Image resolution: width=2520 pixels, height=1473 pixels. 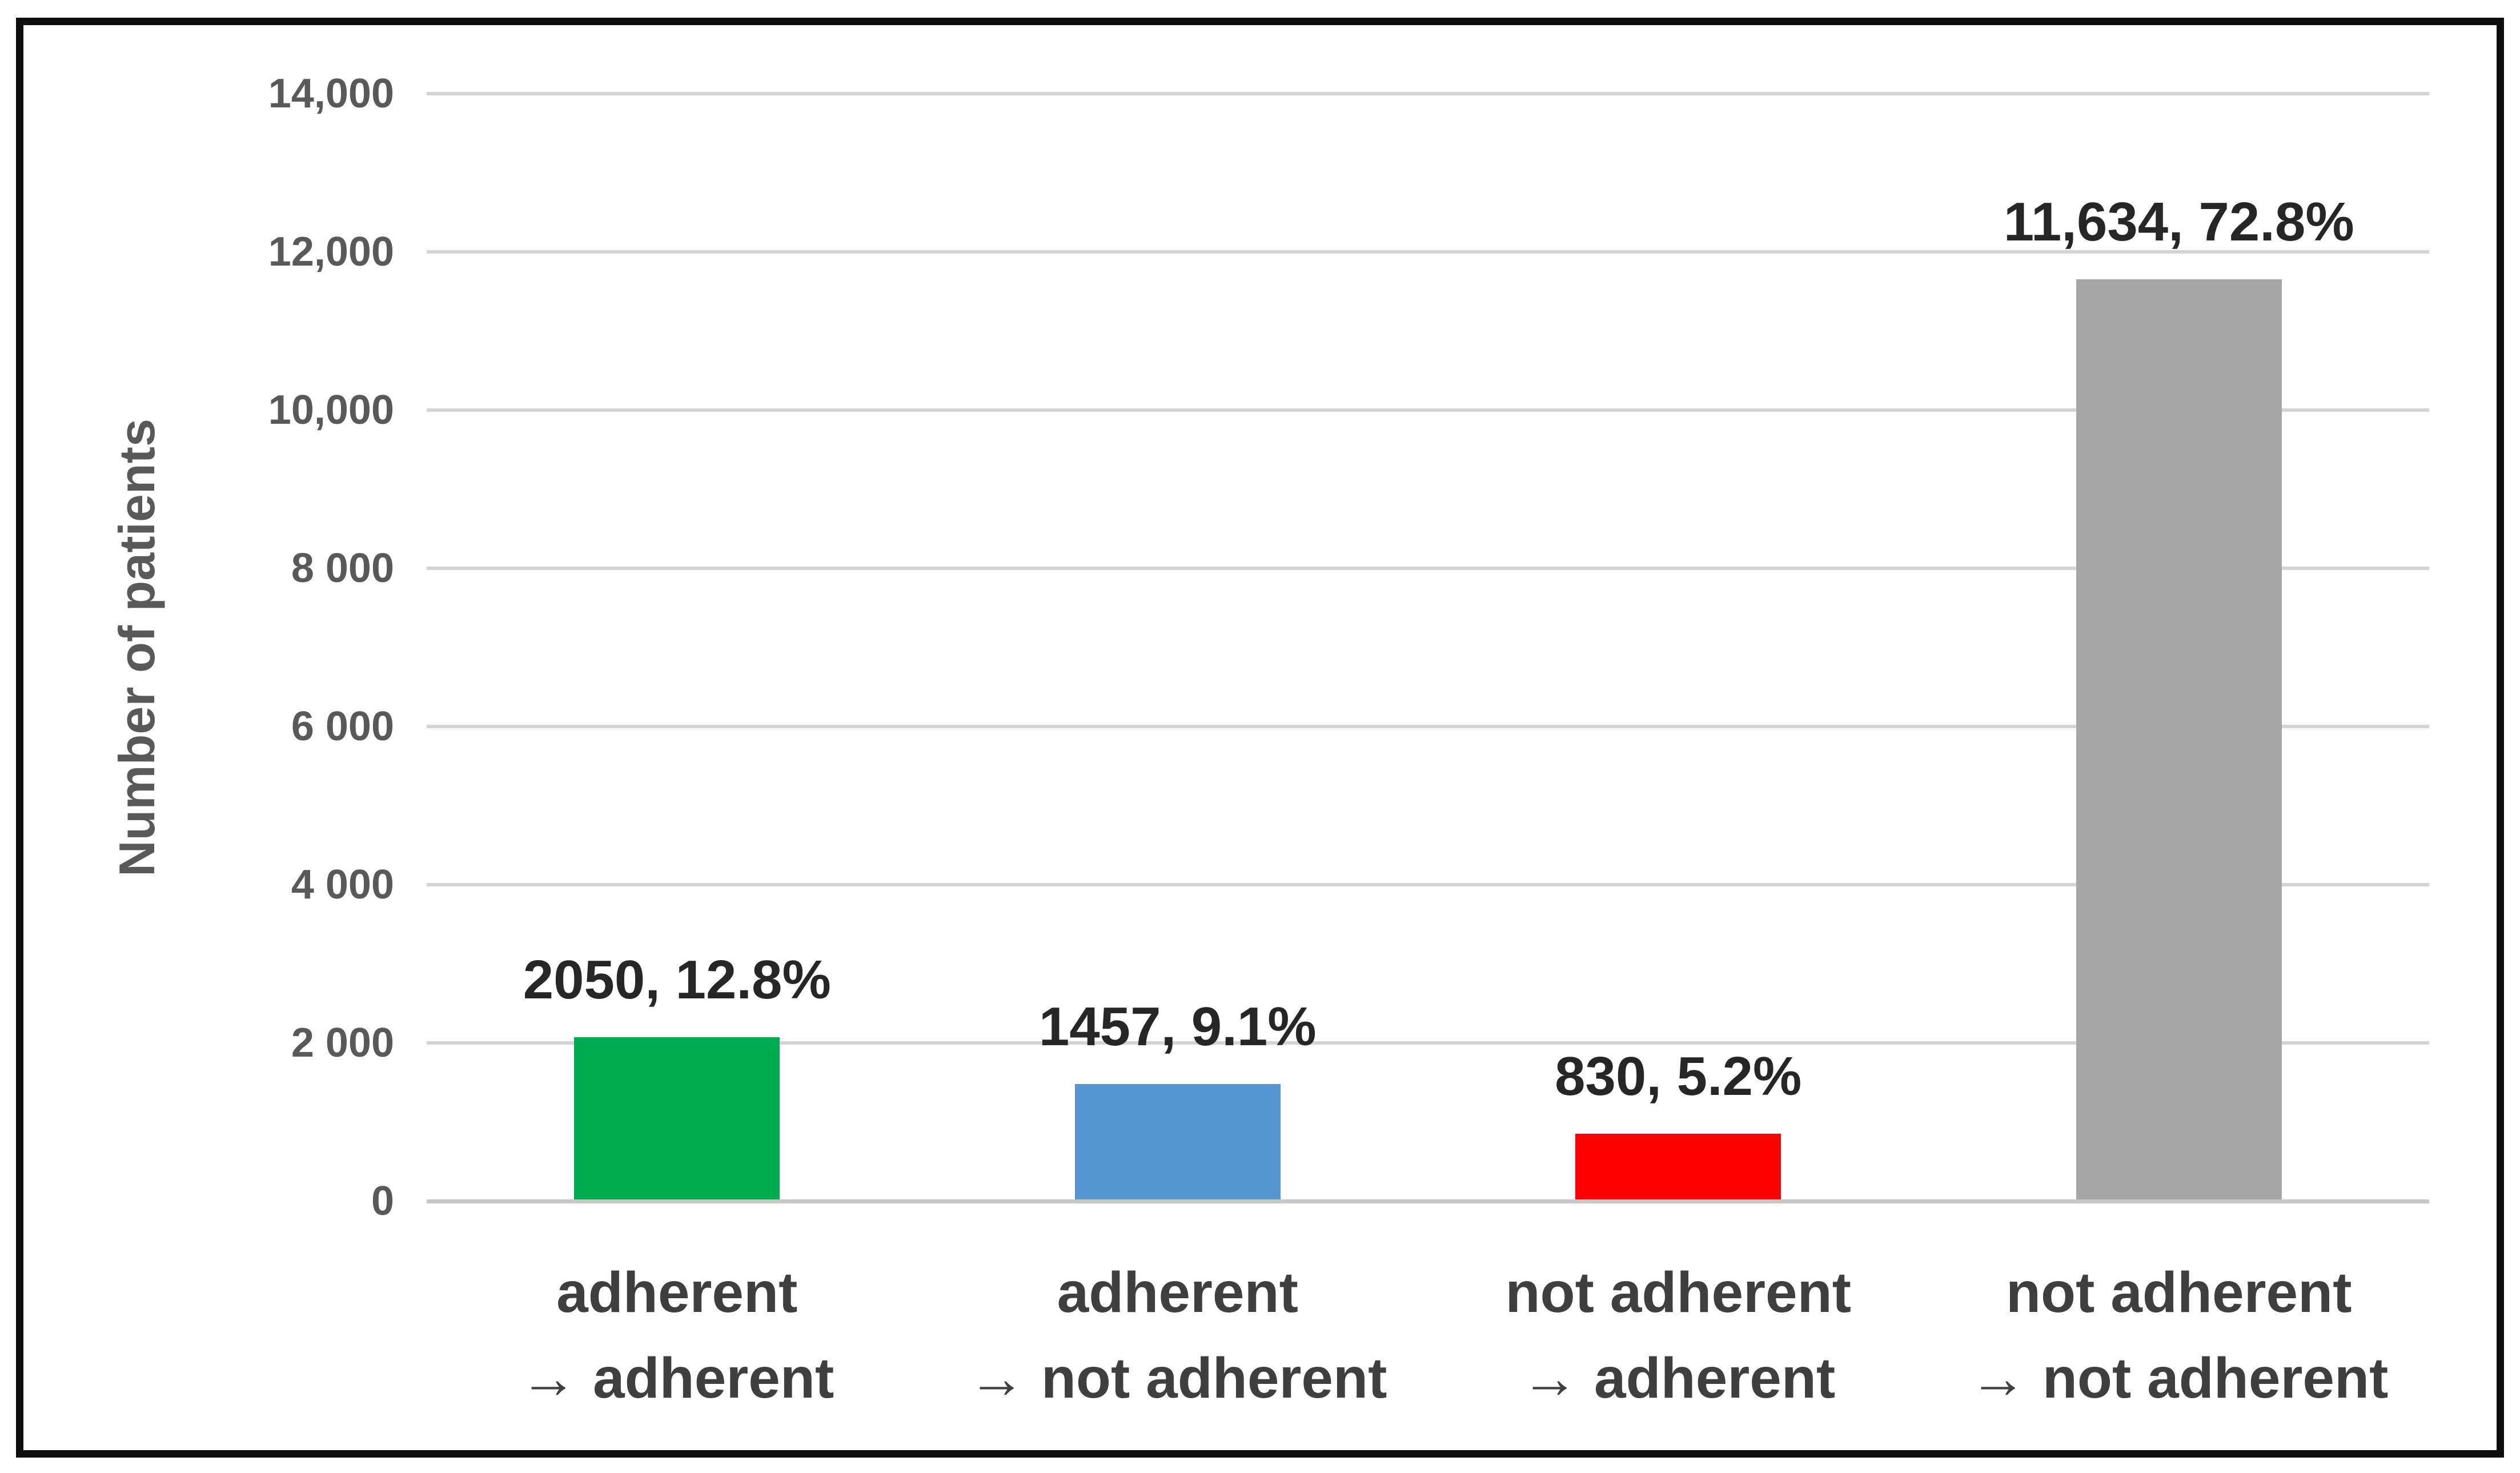 What do you see at coordinates (343, 726) in the screenshot?
I see `y-tick-label: 6 000` at bounding box center [343, 726].